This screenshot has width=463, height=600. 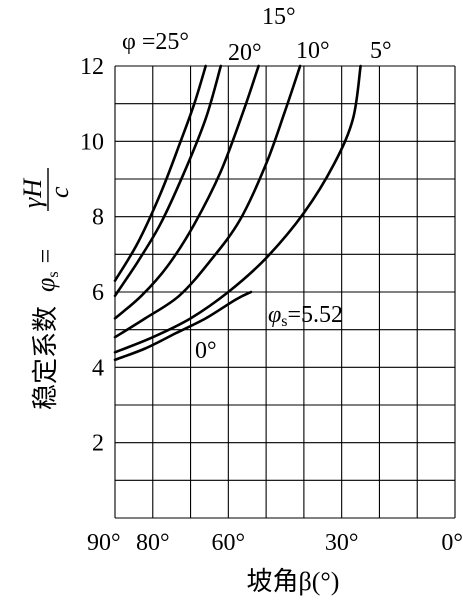 I want to click on x-tick-label: 60°, so click(x=229, y=543).